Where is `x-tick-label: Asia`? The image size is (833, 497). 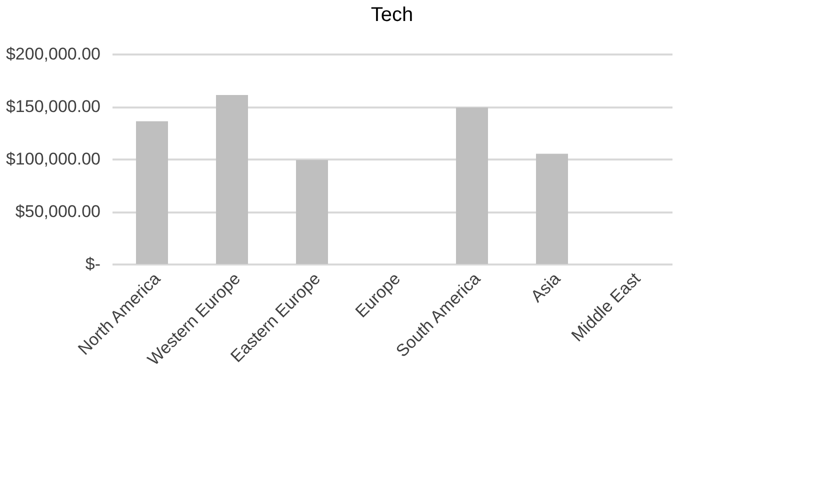 x-tick-label: Asia is located at coordinates (545, 287).